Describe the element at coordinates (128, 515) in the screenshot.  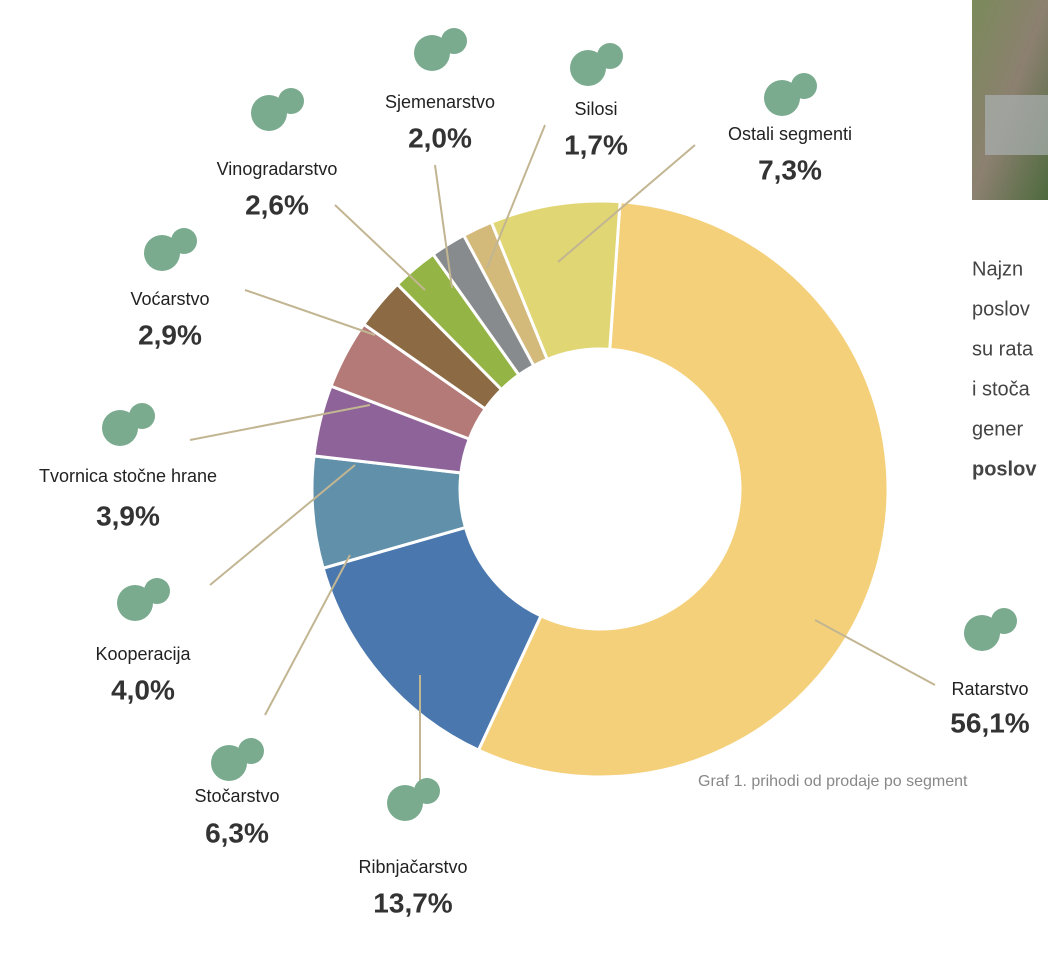
I see `value-label: 3,9%` at that location.